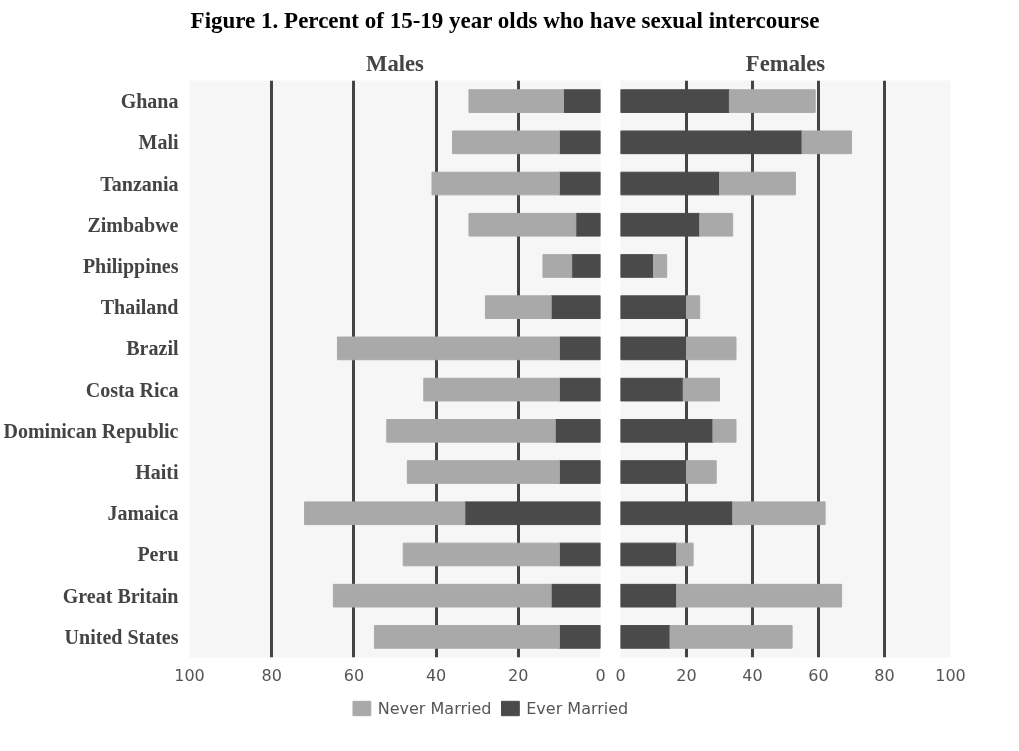  What do you see at coordinates (152, 348) in the screenshot?
I see `y-tick-label: Brazil` at bounding box center [152, 348].